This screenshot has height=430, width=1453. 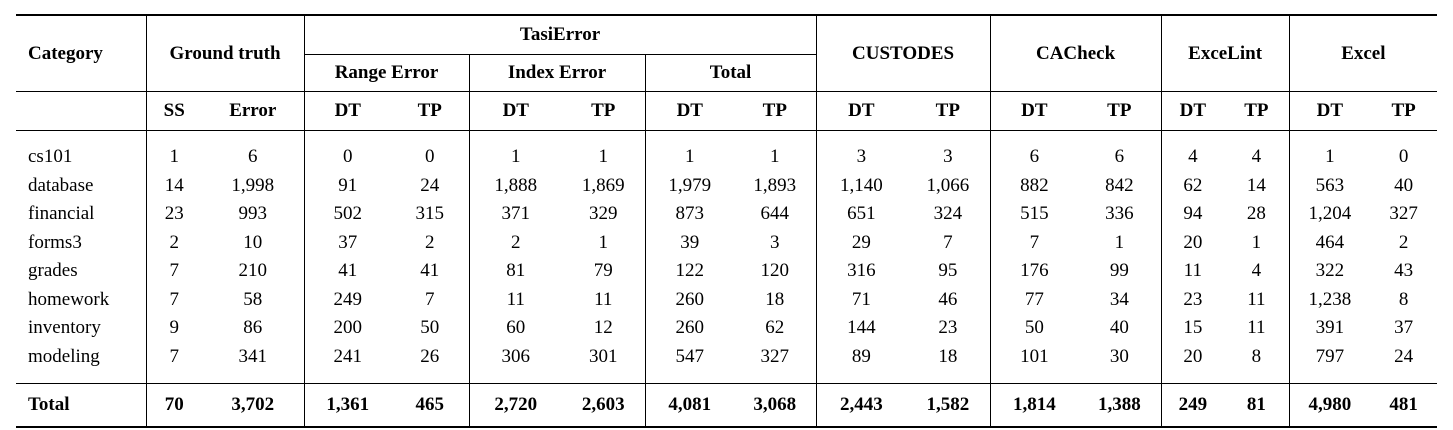 I want to click on table-cell: 58, so click(x=253, y=299).